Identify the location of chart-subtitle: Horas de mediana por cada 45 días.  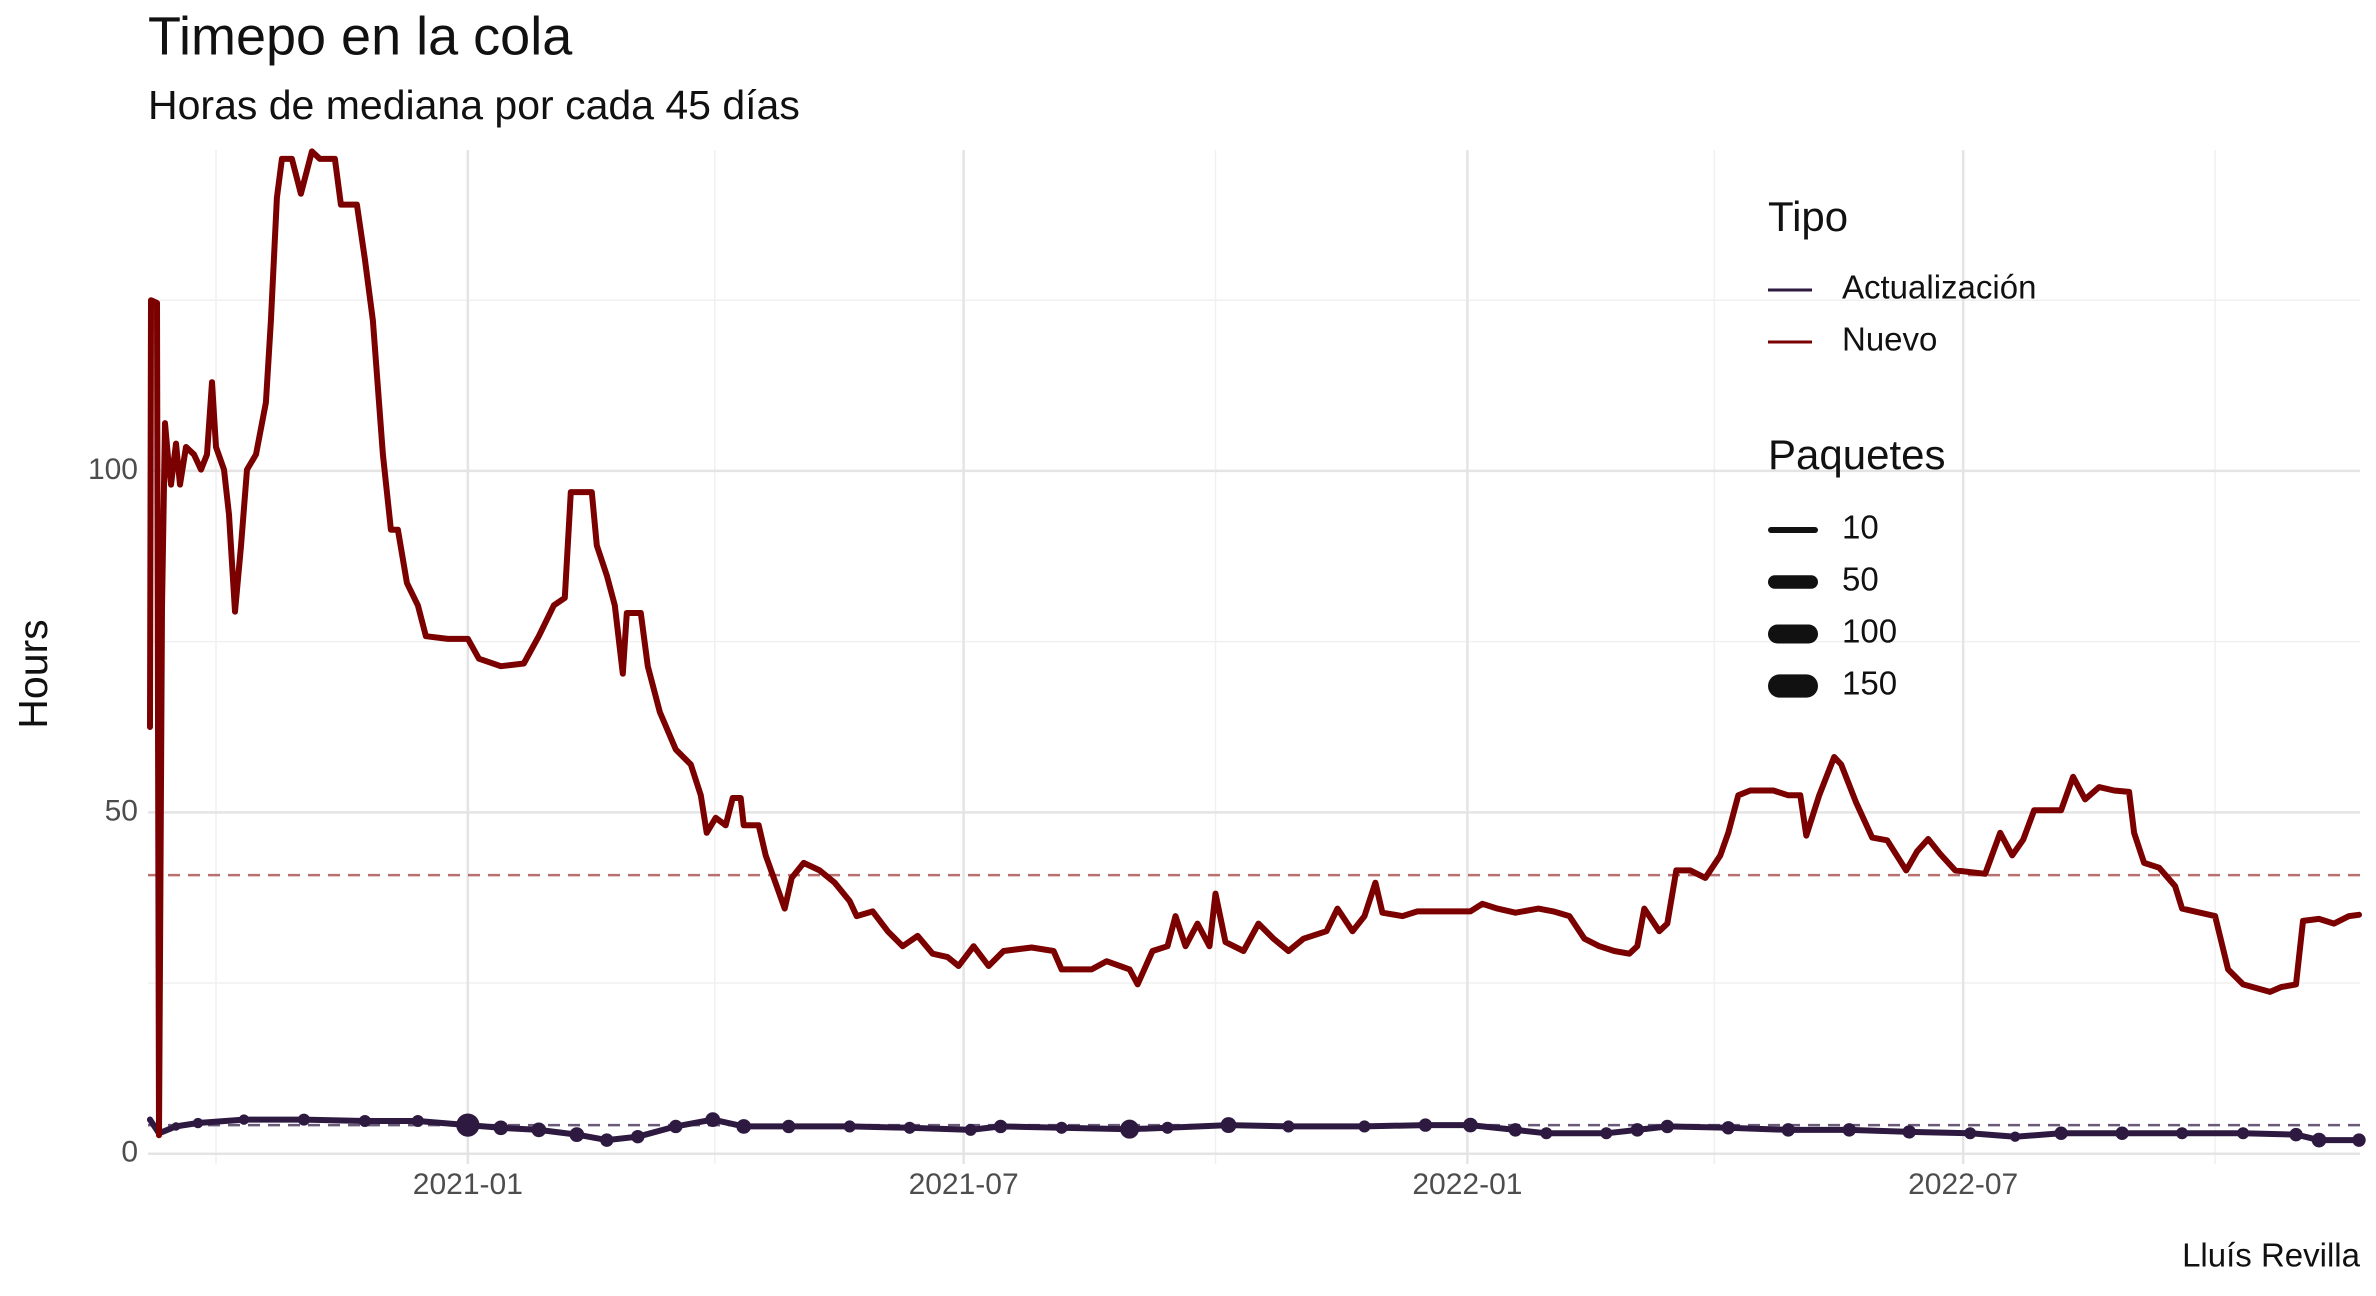
(474, 105).